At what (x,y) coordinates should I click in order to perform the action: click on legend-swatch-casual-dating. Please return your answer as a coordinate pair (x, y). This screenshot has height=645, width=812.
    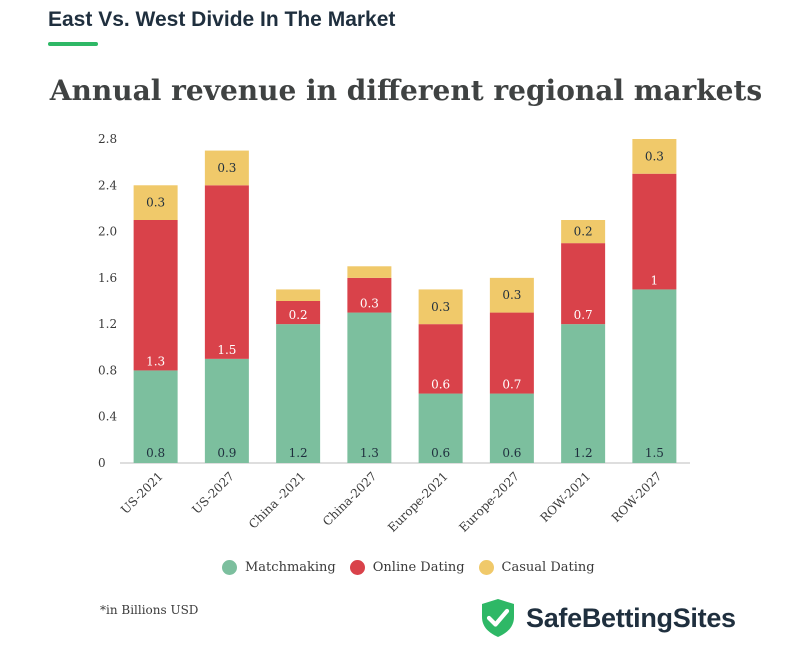
    Looking at the image, I should click on (486, 567).